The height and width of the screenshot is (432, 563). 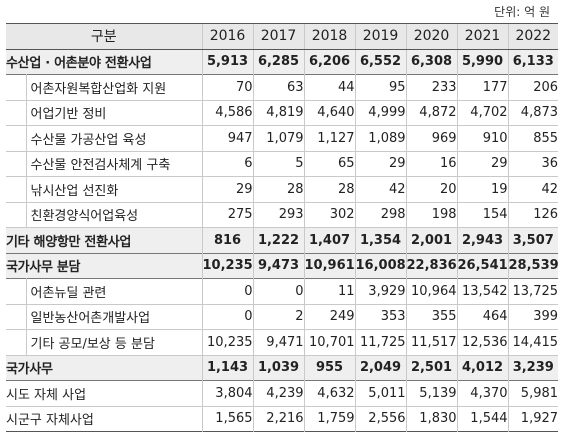 What do you see at coordinates (533, 240) in the screenshot?
I see `value-cell: 3,507` at bounding box center [533, 240].